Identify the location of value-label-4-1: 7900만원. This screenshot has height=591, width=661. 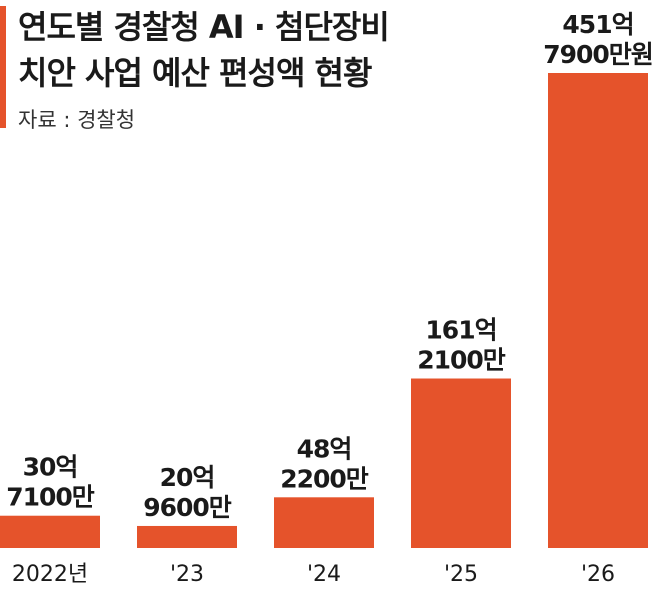
(598, 54).